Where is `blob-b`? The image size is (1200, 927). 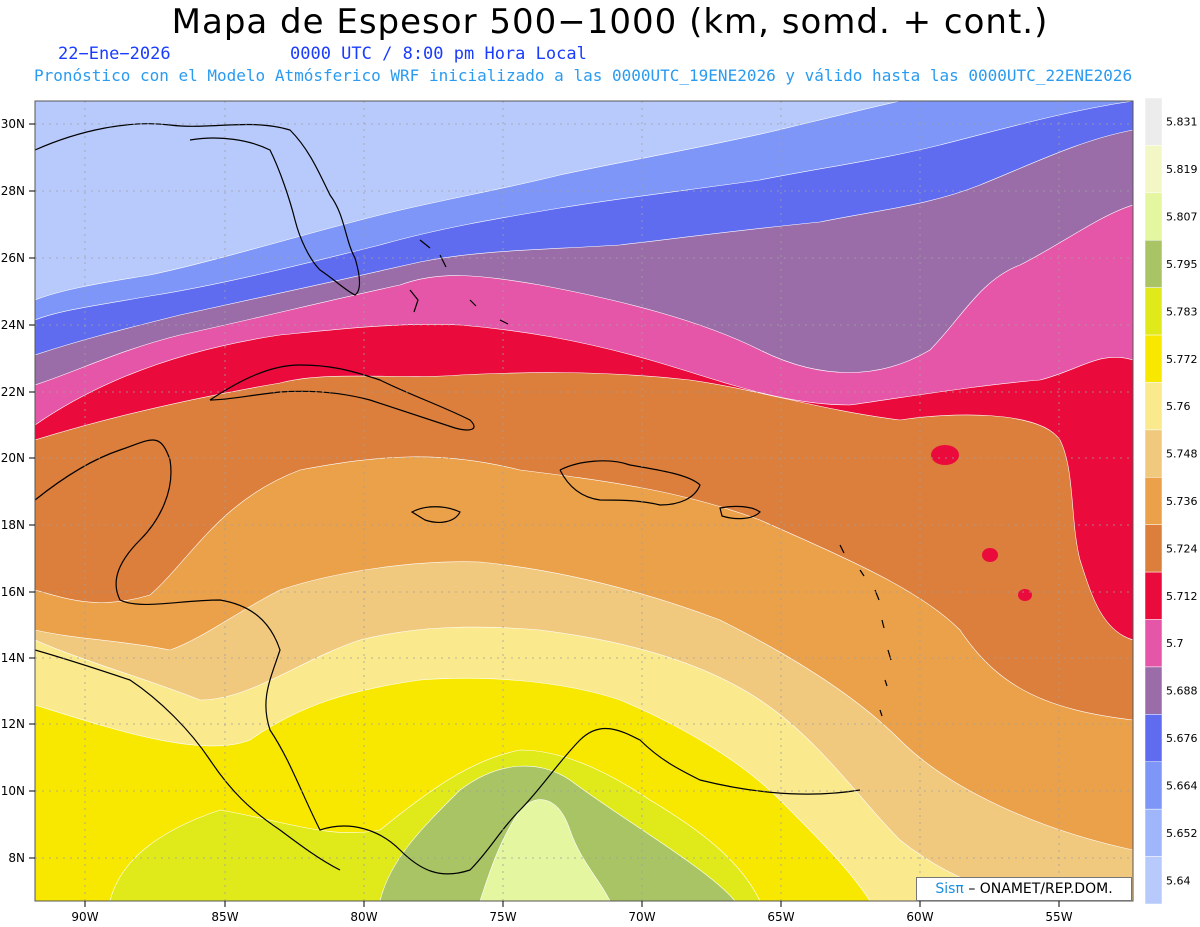 blob-b is located at coordinates (1025, 595).